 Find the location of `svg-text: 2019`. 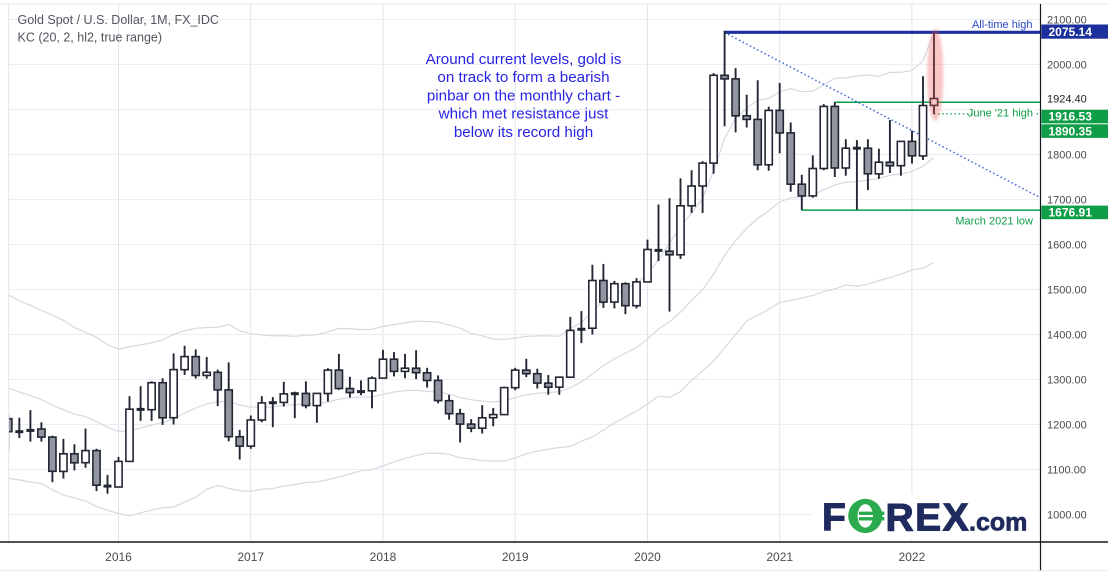

svg-text: 2019 is located at coordinates (515, 557).